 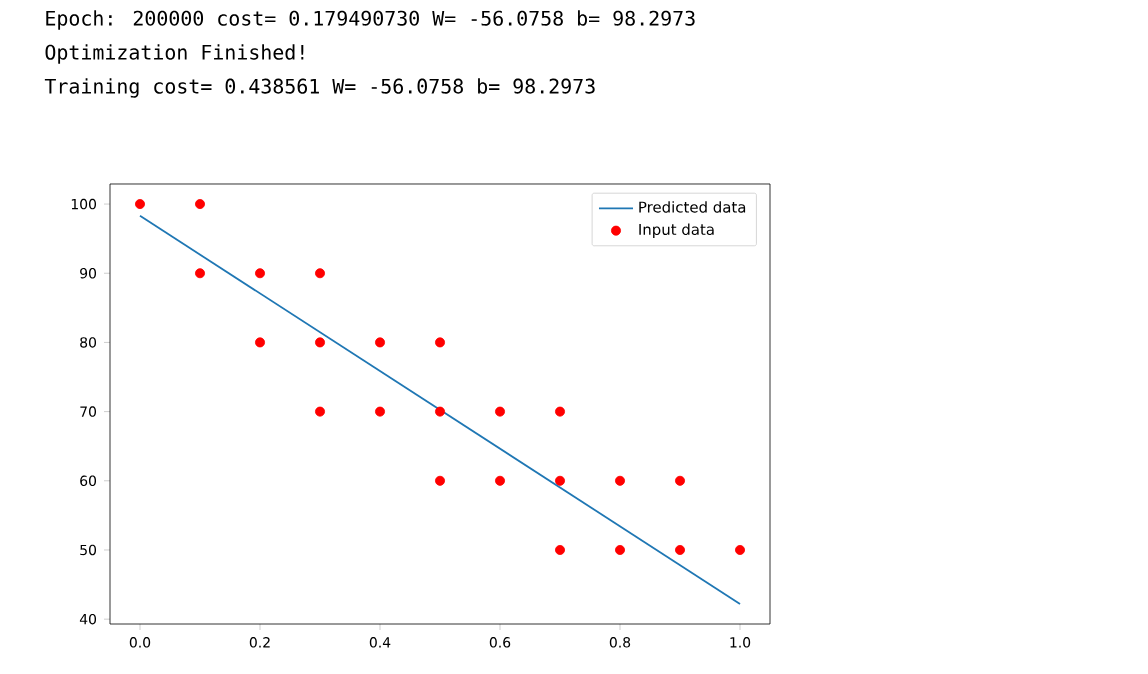 I want to click on text: Optimization Finished!, so click(x=174, y=54).